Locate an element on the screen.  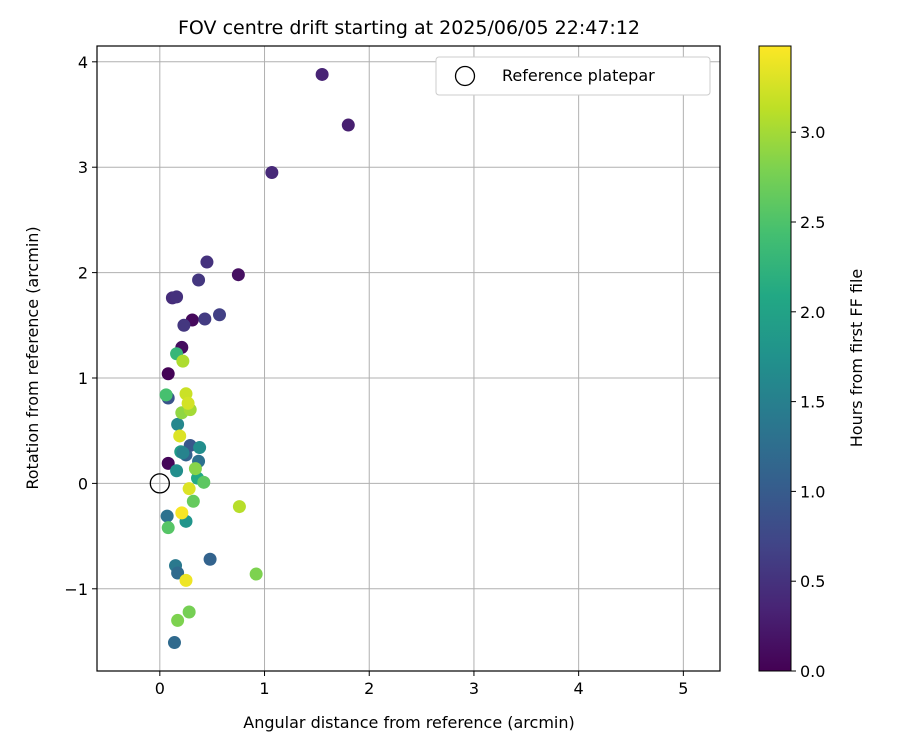
x-tick-label: 5 is located at coordinates (683, 688).